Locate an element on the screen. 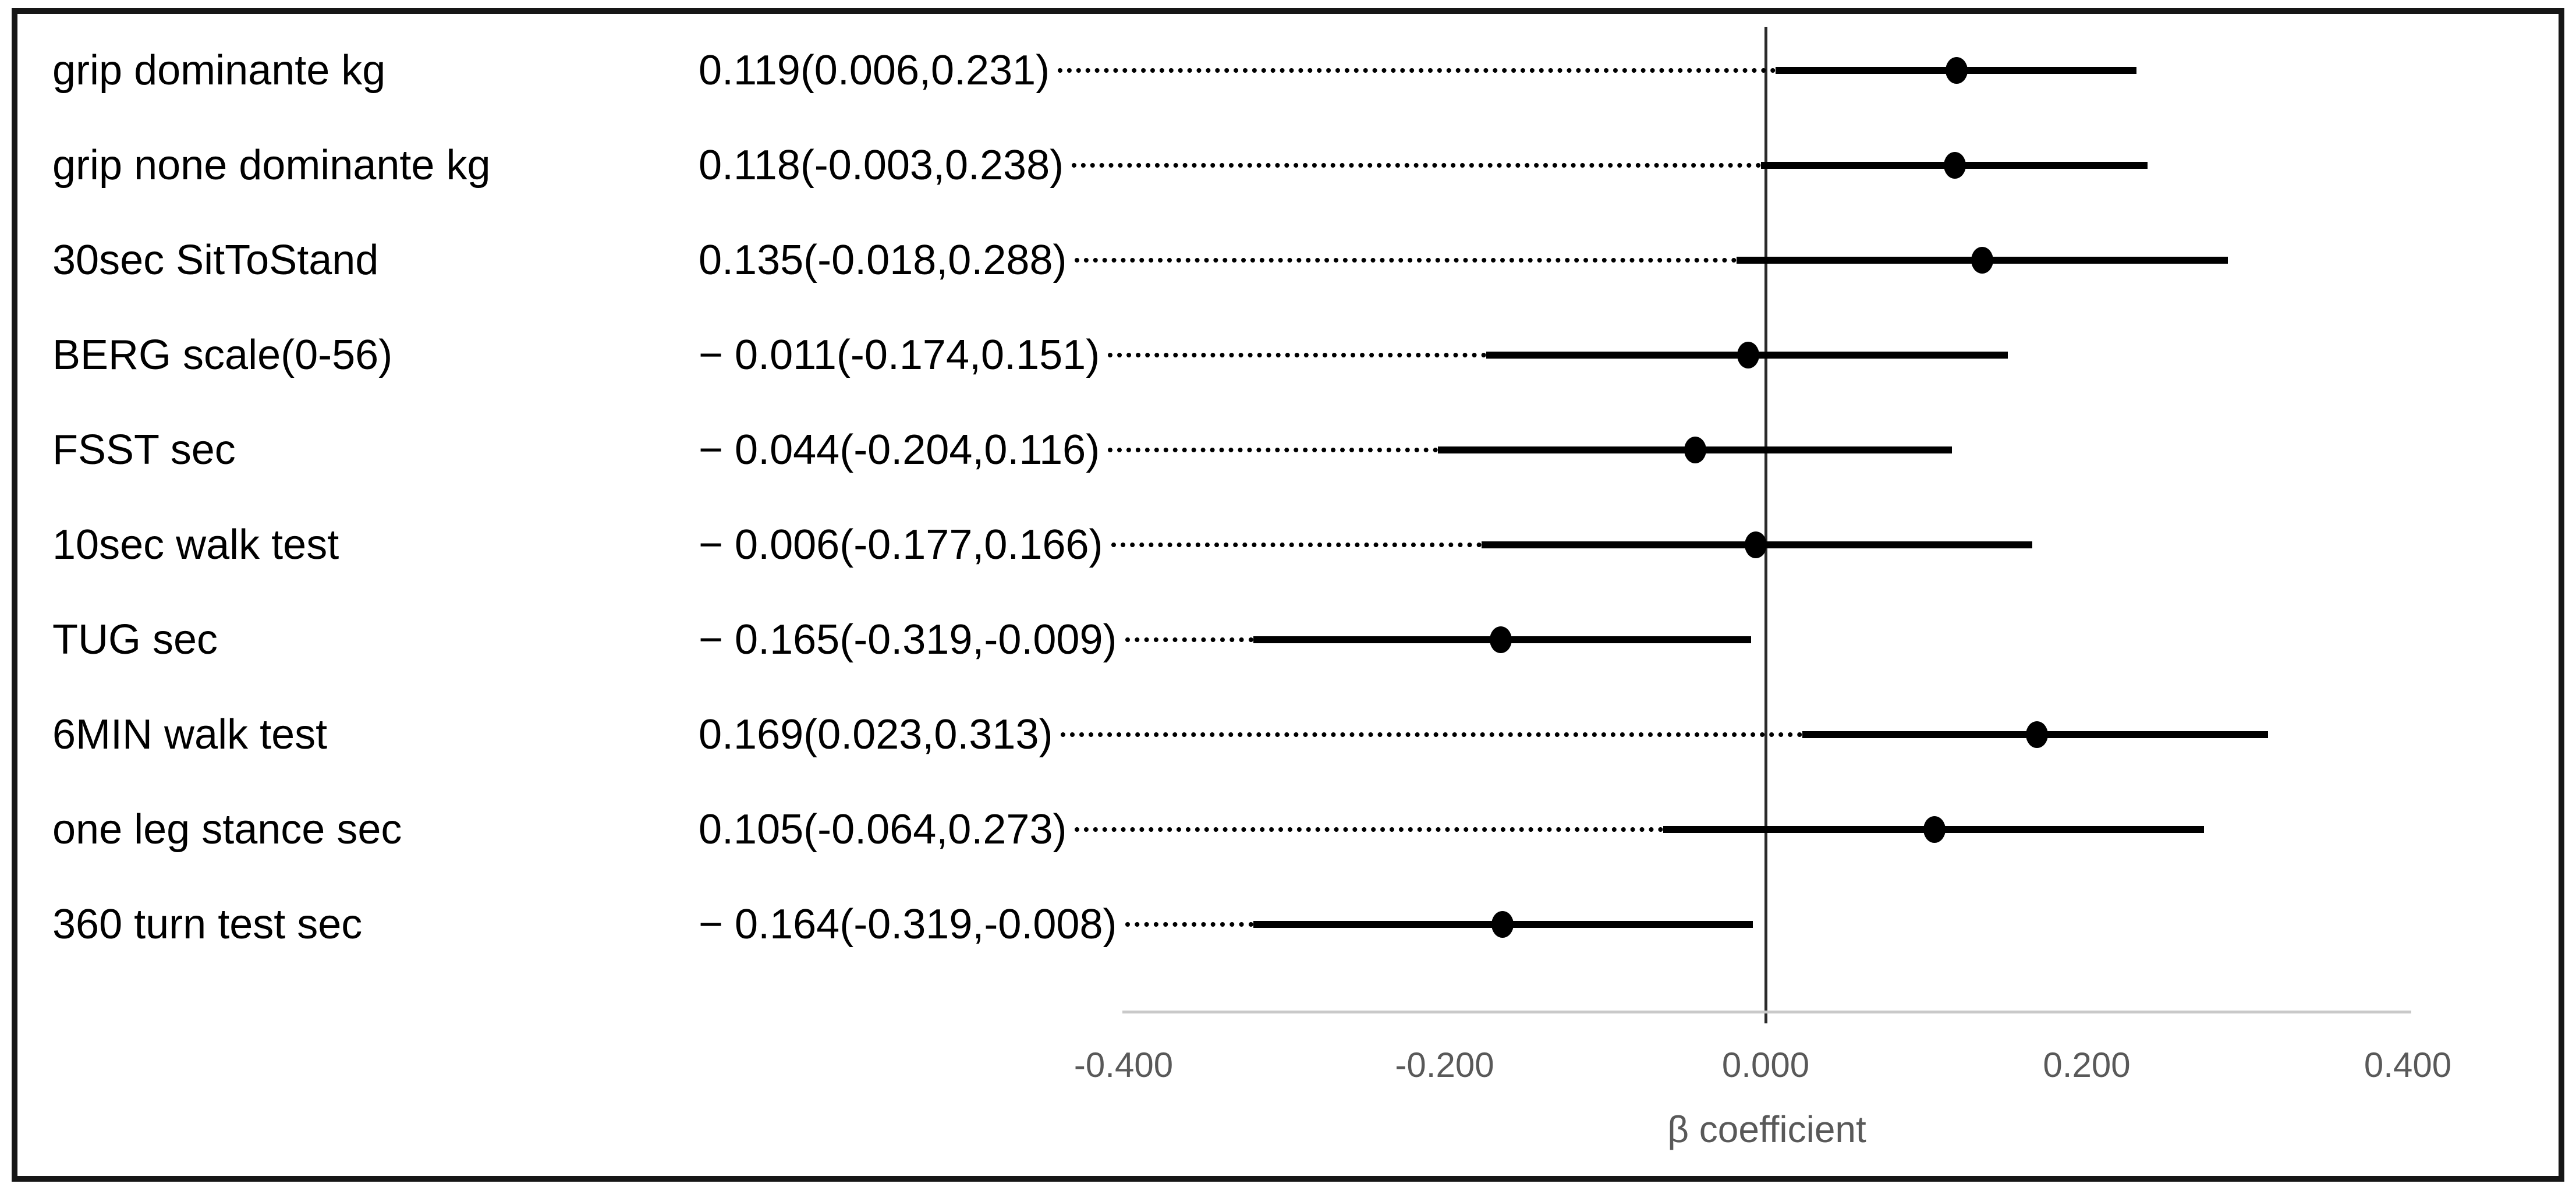 This screenshot has width=2576, height=1198. row-label: grip none dominante kg is located at coordinates (271, 165).